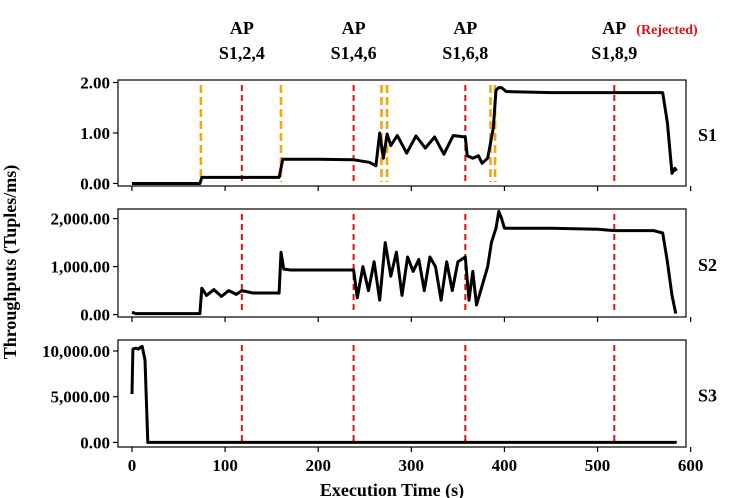  I want to click on annotation-streams: S1,4,6, so click(354, 53).